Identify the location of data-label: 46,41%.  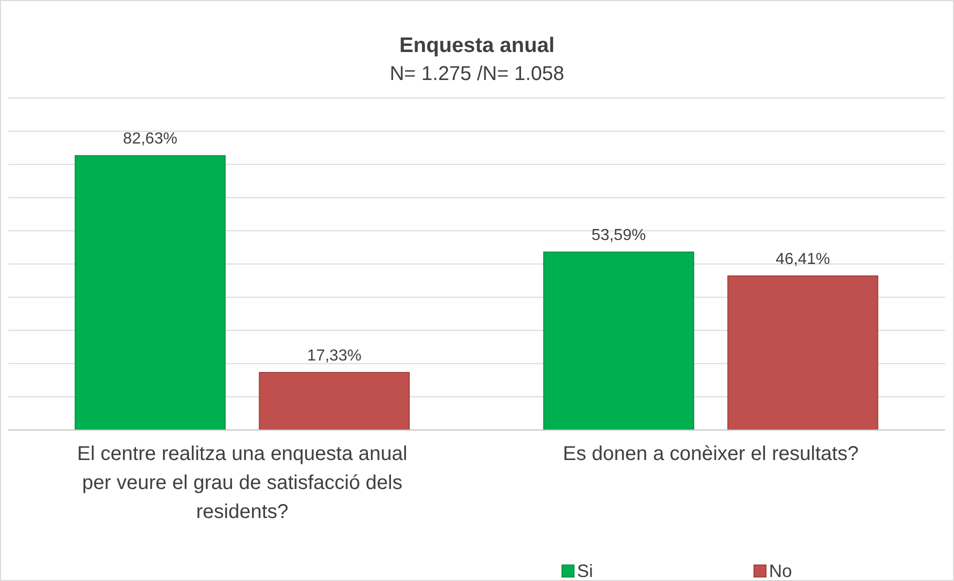
(803, 259).